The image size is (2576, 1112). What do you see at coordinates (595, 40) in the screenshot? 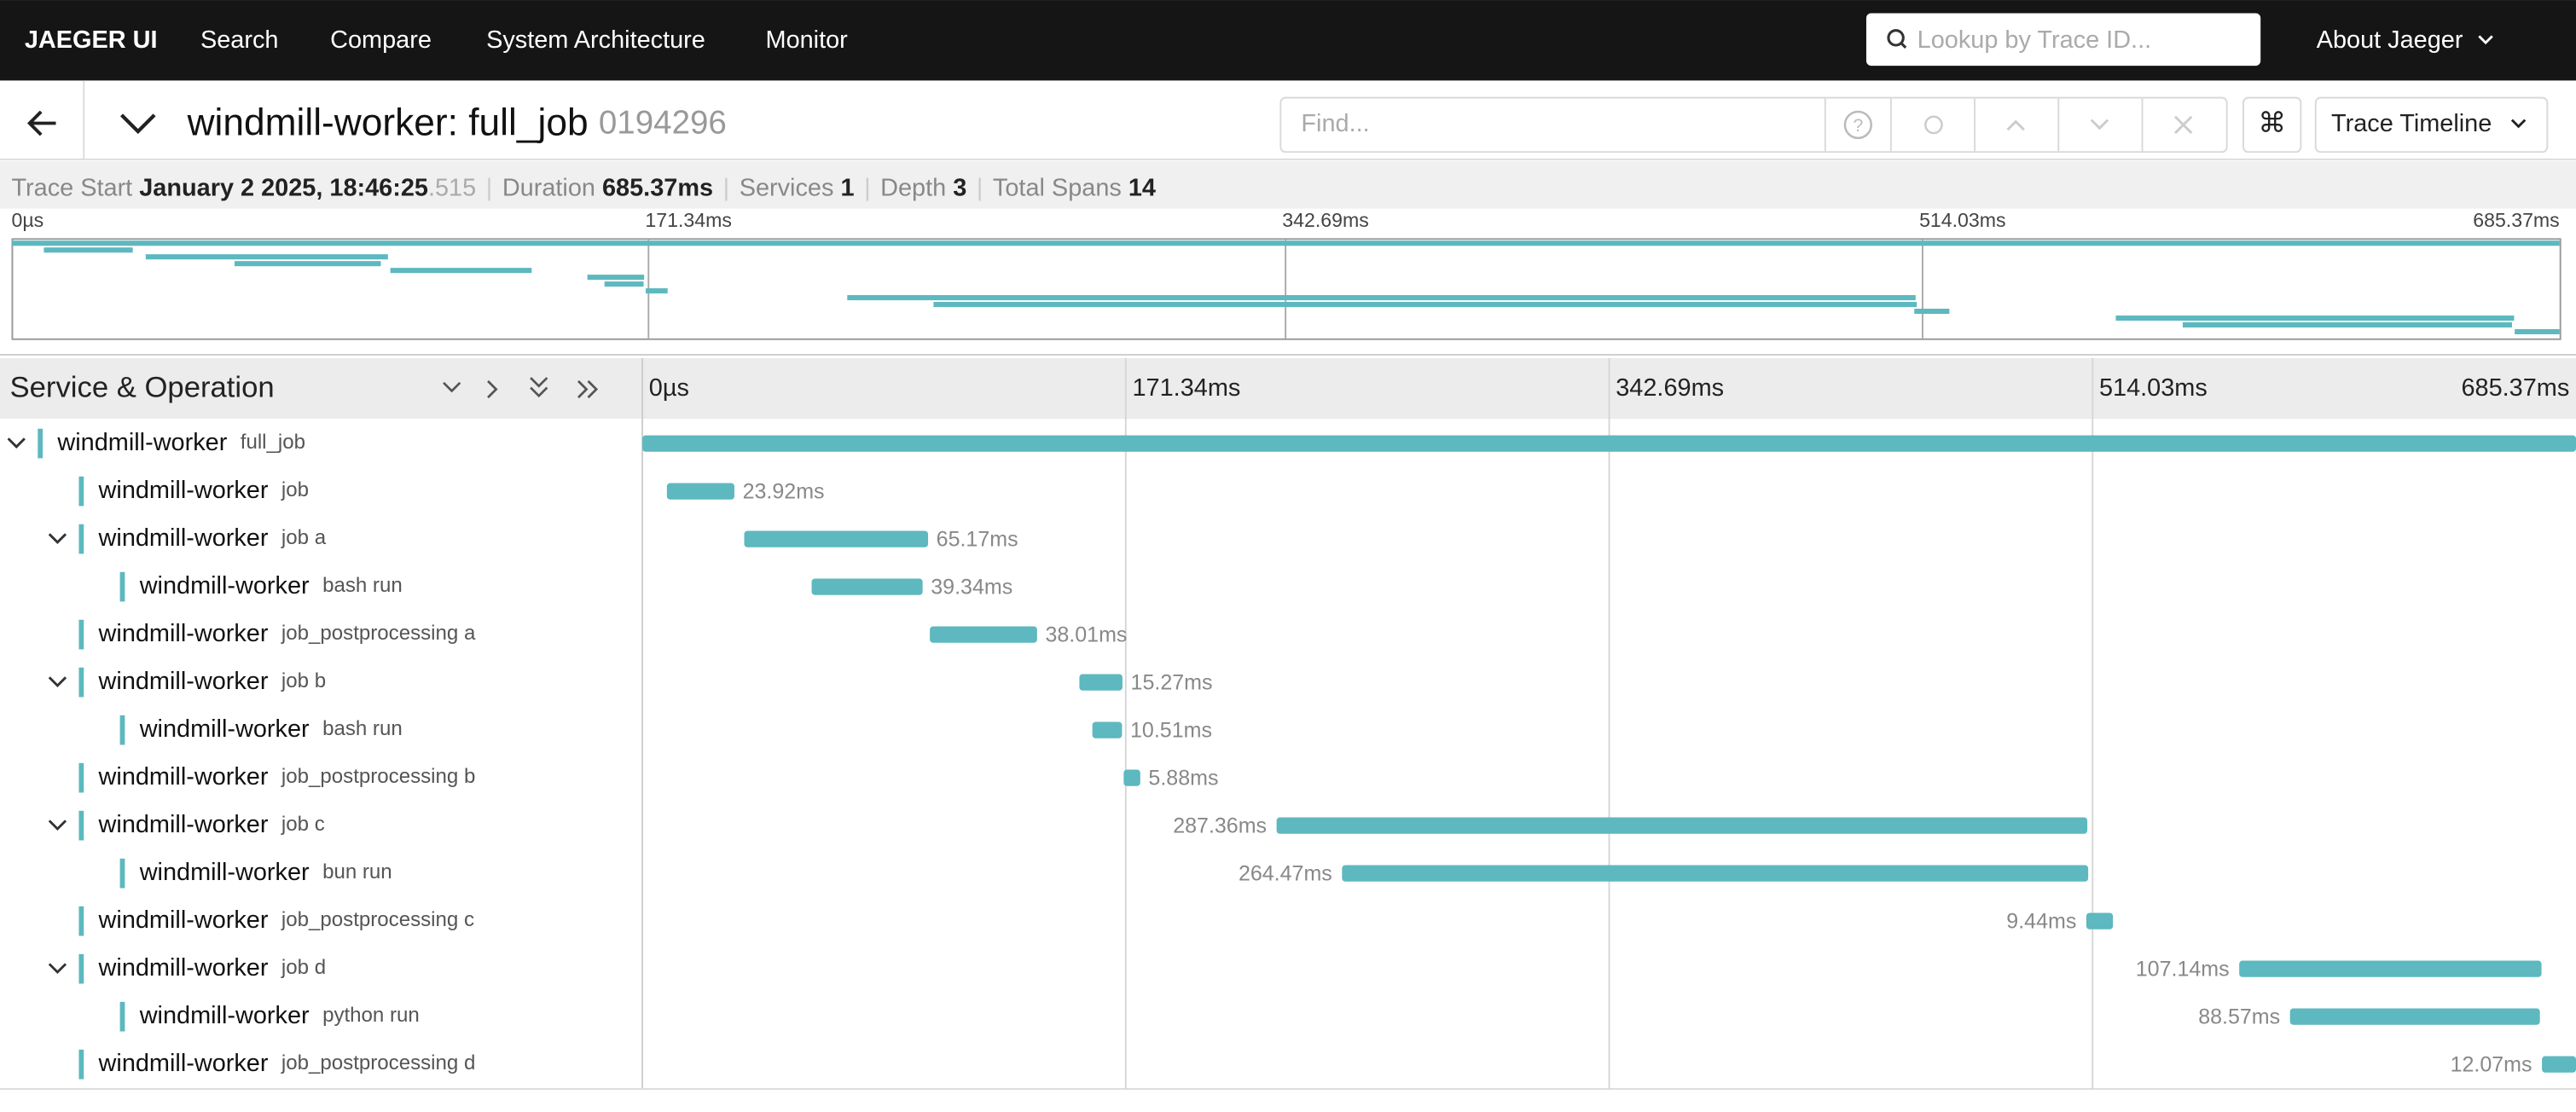
I see `nav-item: System Architecture` at bounding box center [595, 40].